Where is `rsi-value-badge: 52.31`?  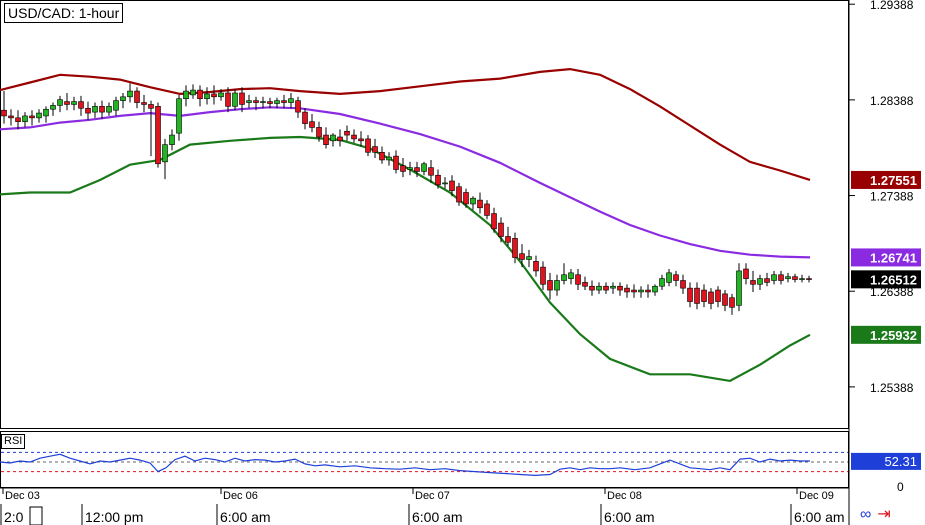
rsi-value-badge: 52.31 is located at coordinates (886, 461).